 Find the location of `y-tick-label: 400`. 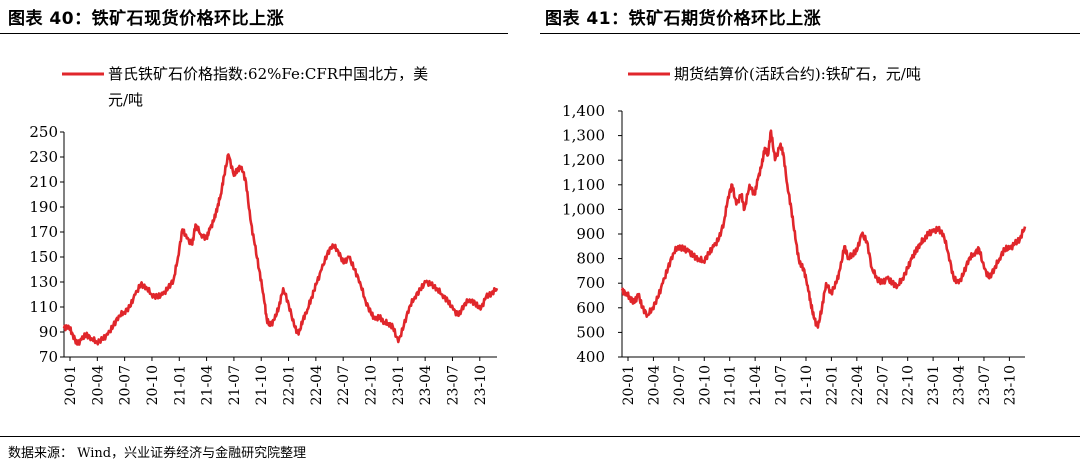

y-tick-label: 400 is located at coordinates (590, 357).